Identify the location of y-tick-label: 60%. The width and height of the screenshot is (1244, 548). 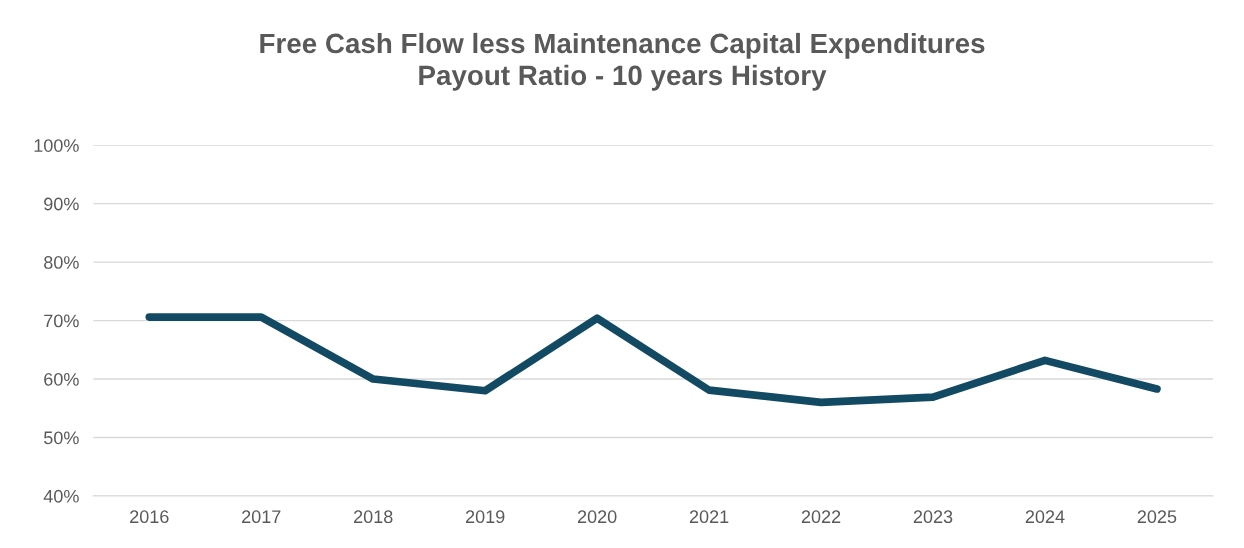
(61, 379).